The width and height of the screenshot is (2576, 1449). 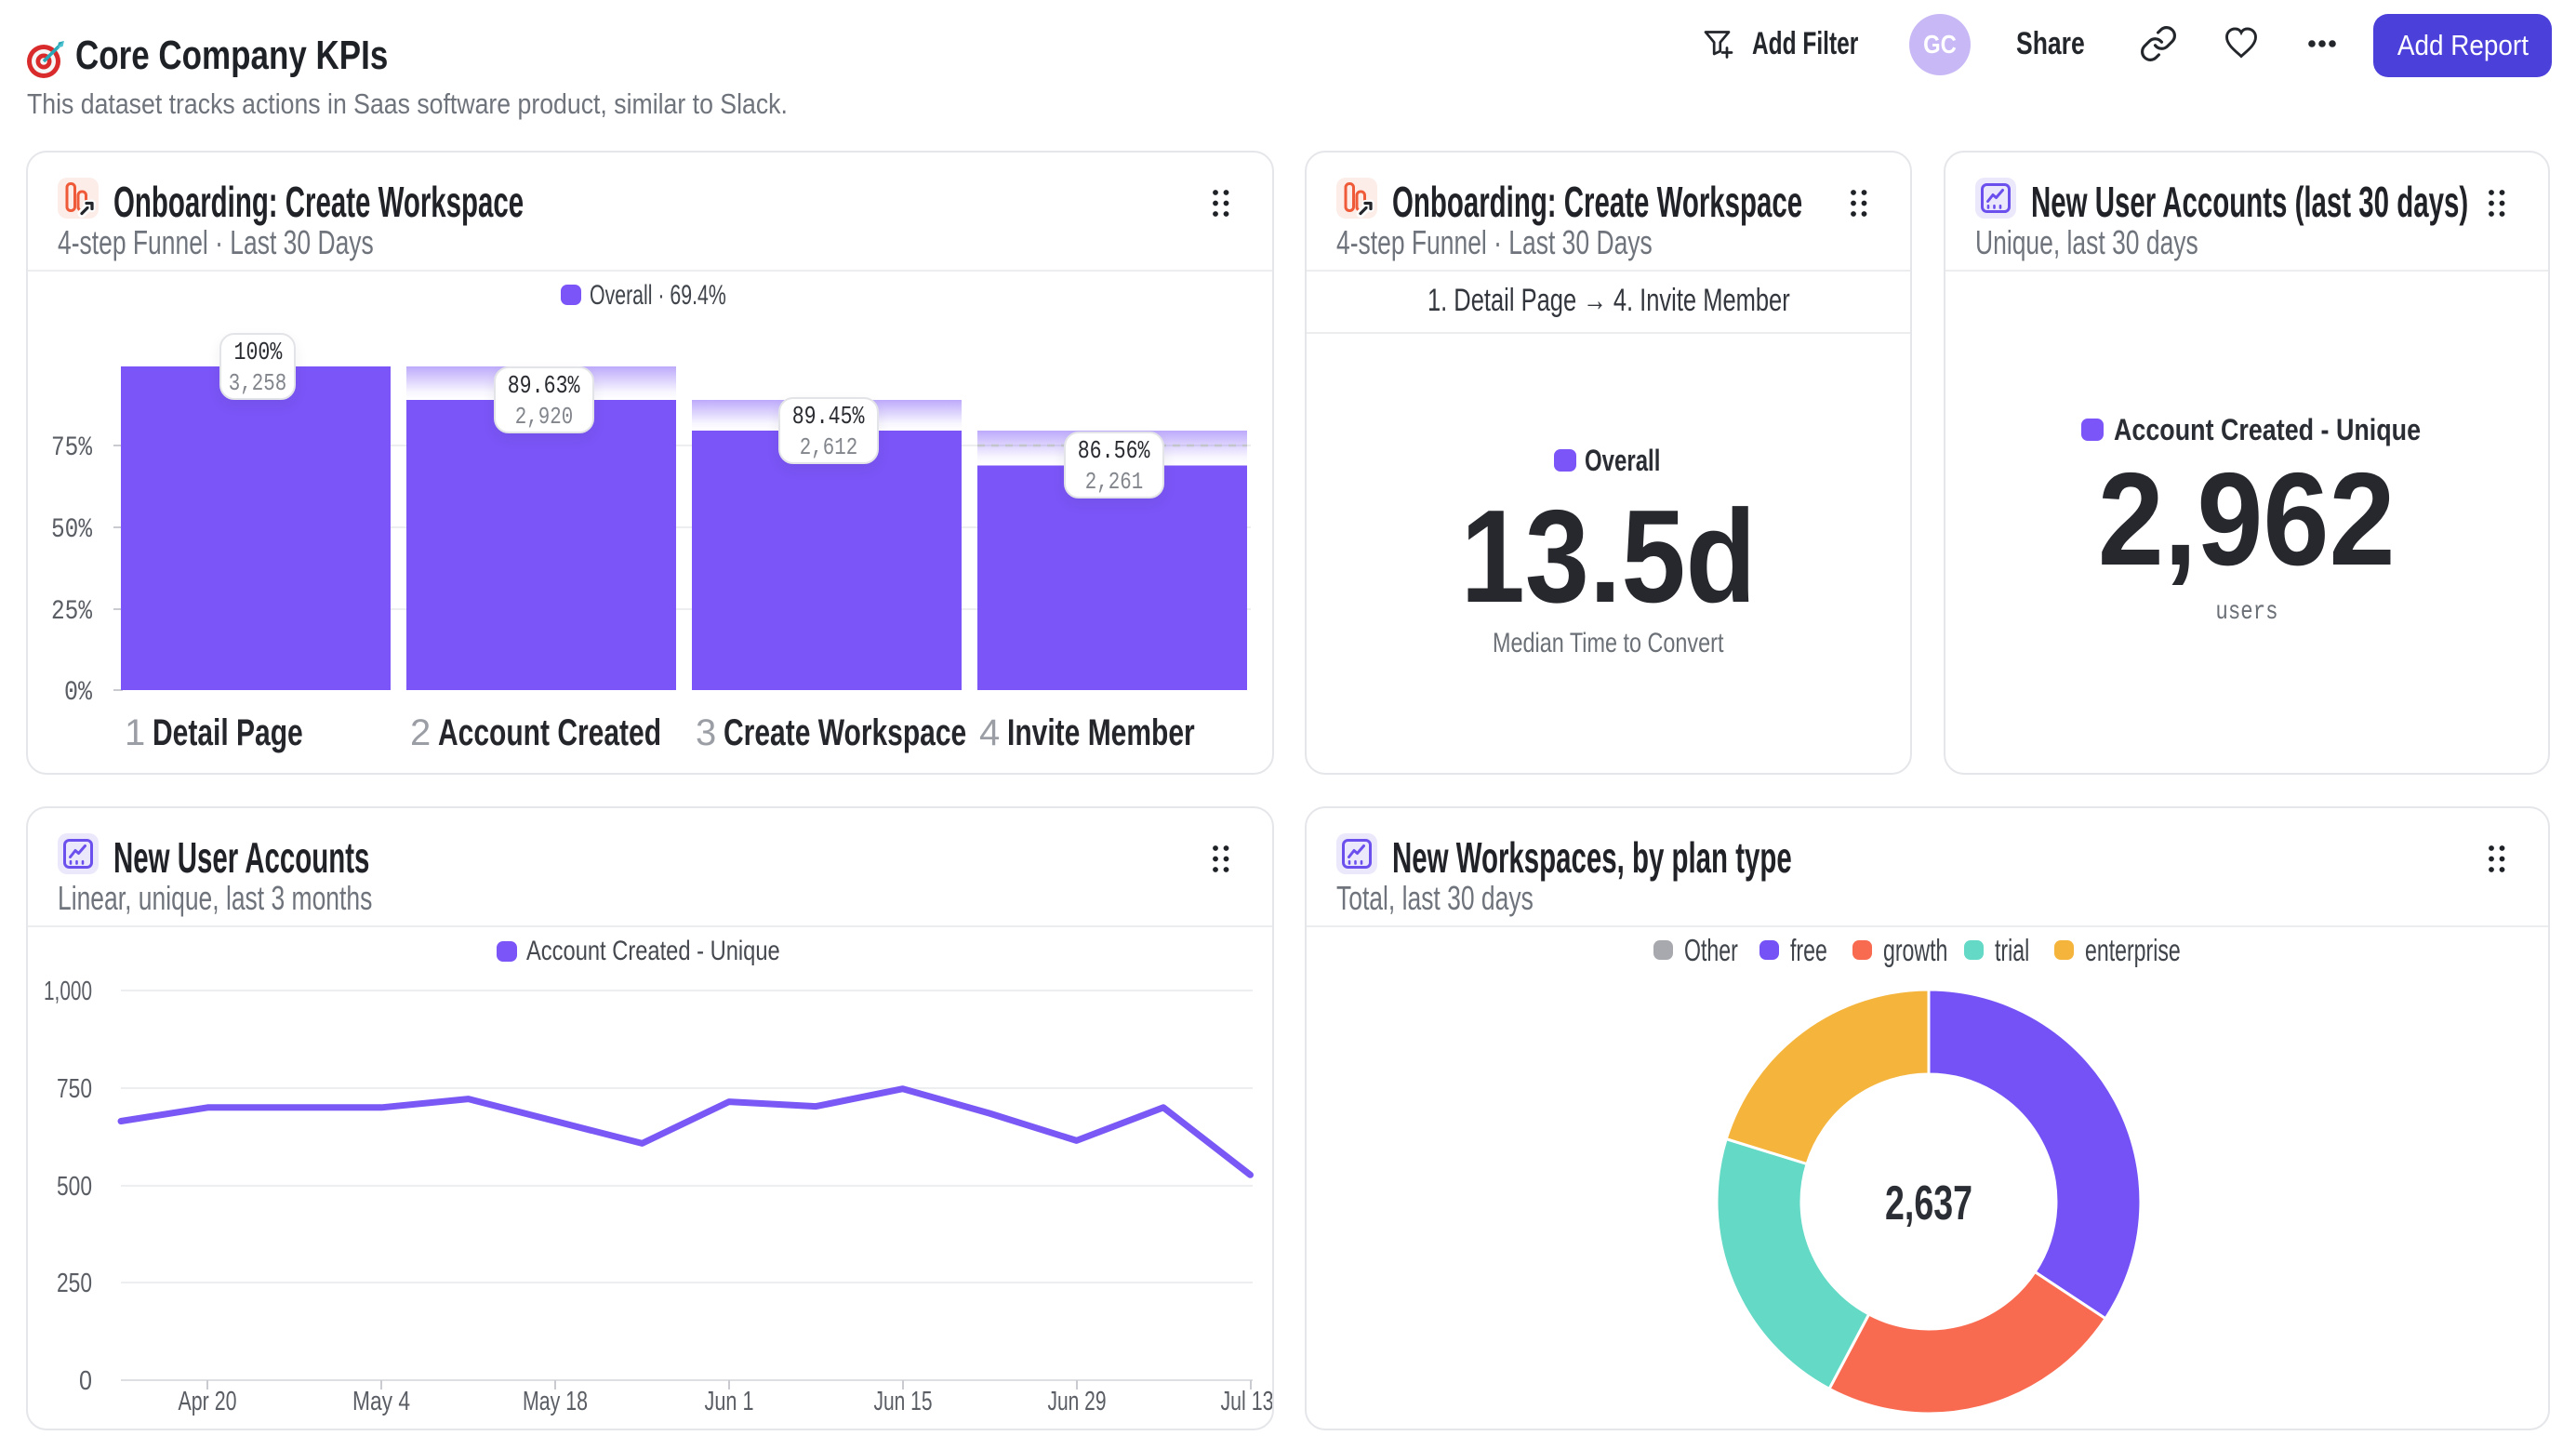 What do you see at coordinates (72, 448) in the screenshot?
I see `svg-text: 75%` at bounding box center [72, 448].